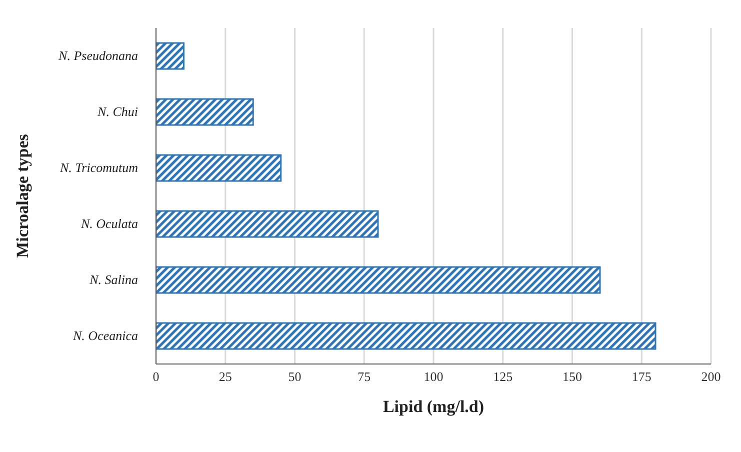  I want to click on x-tick-label: 175, so click(642, 376).